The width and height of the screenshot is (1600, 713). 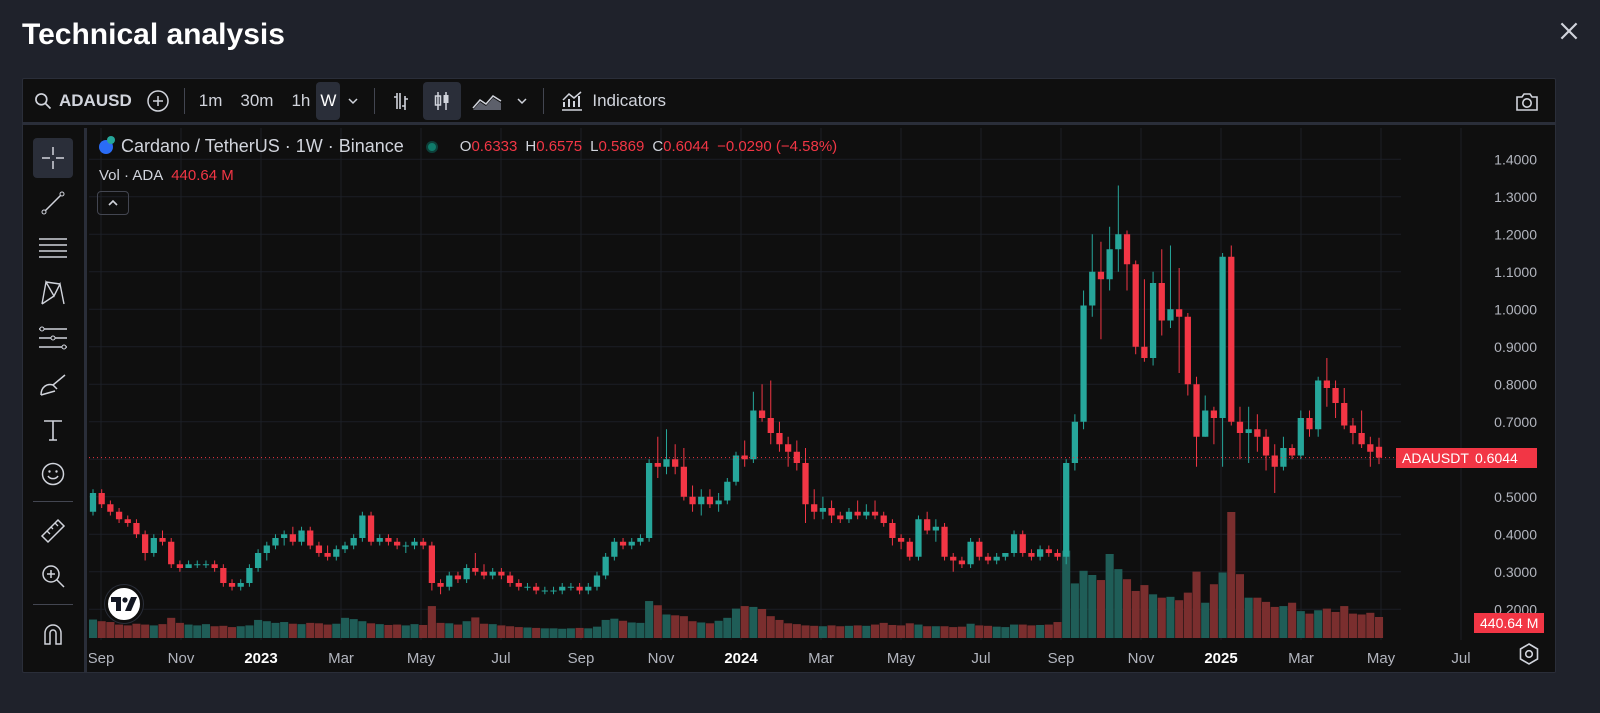 I want to click on bars-style-button, so click(x=401, y=101).